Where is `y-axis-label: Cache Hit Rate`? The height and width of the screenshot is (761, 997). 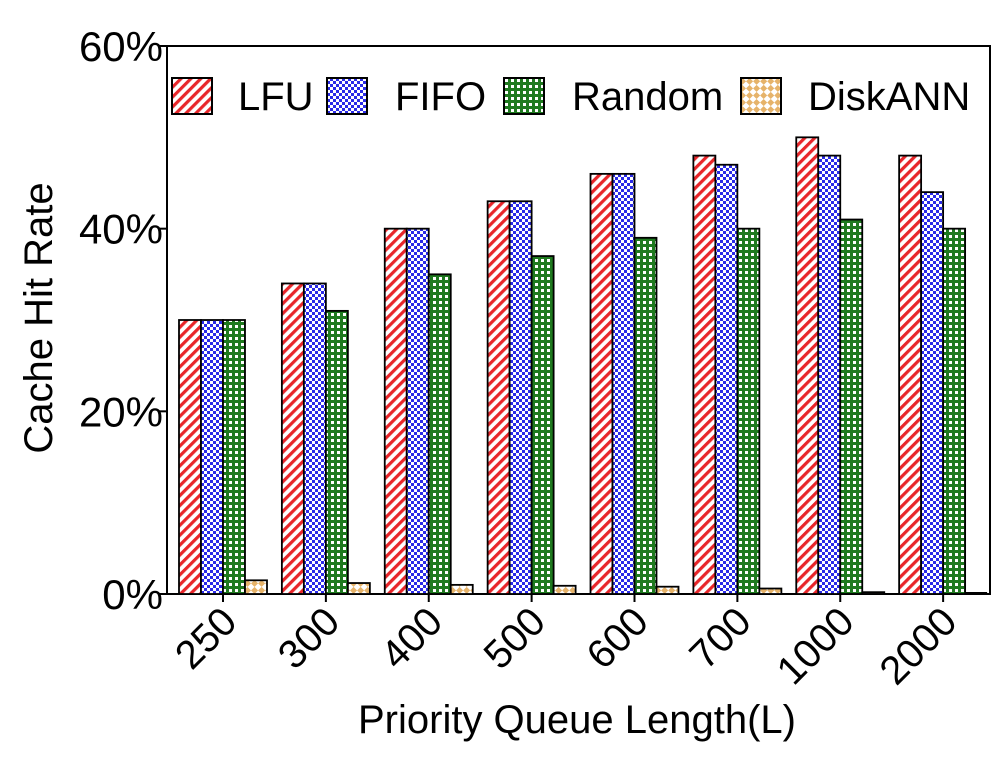
y-axis-label: Cache Hit Rate is located at coordinates (39, 317).